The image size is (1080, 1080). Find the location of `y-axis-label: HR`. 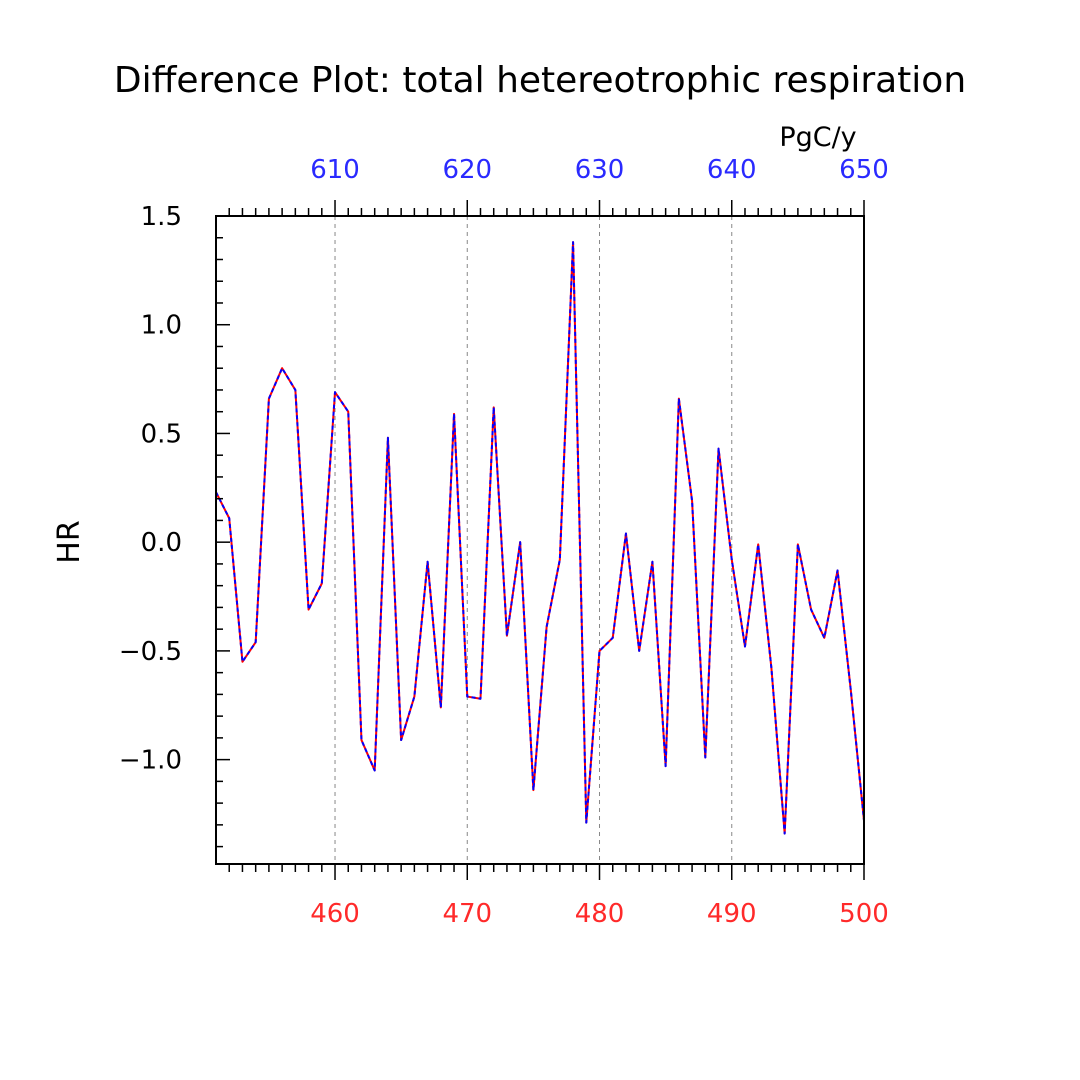

y-axis-label: HR is located at coordinates (69, 541).